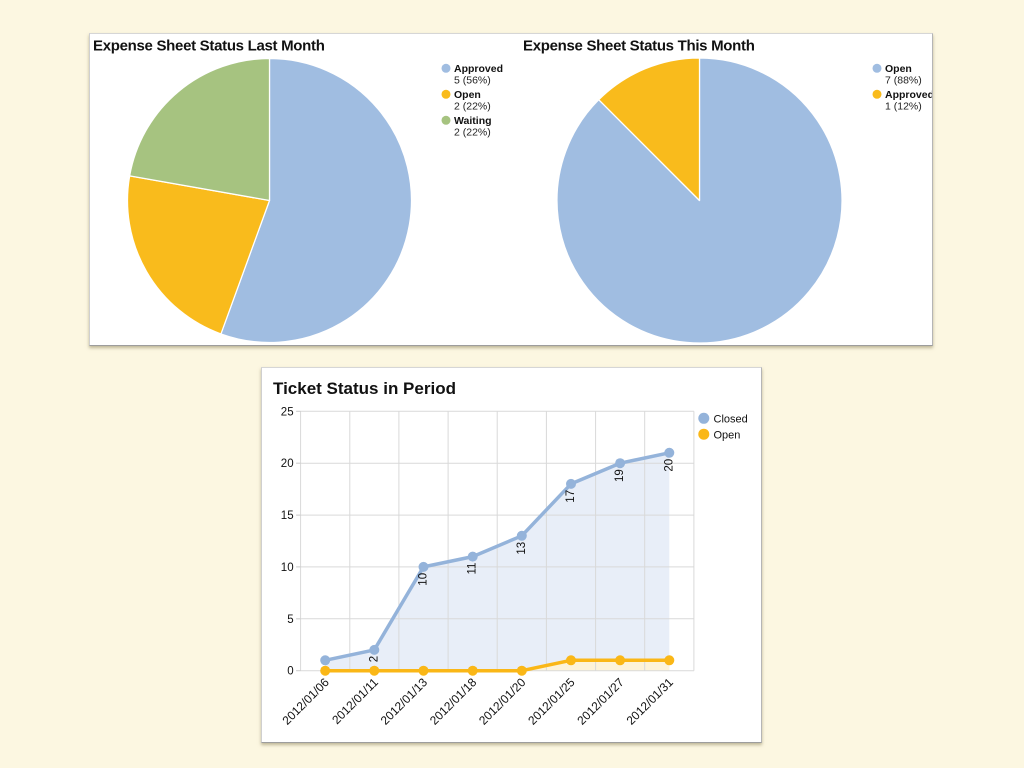  I want to click on svg-text: 2012/01/18, so click(453, 701).